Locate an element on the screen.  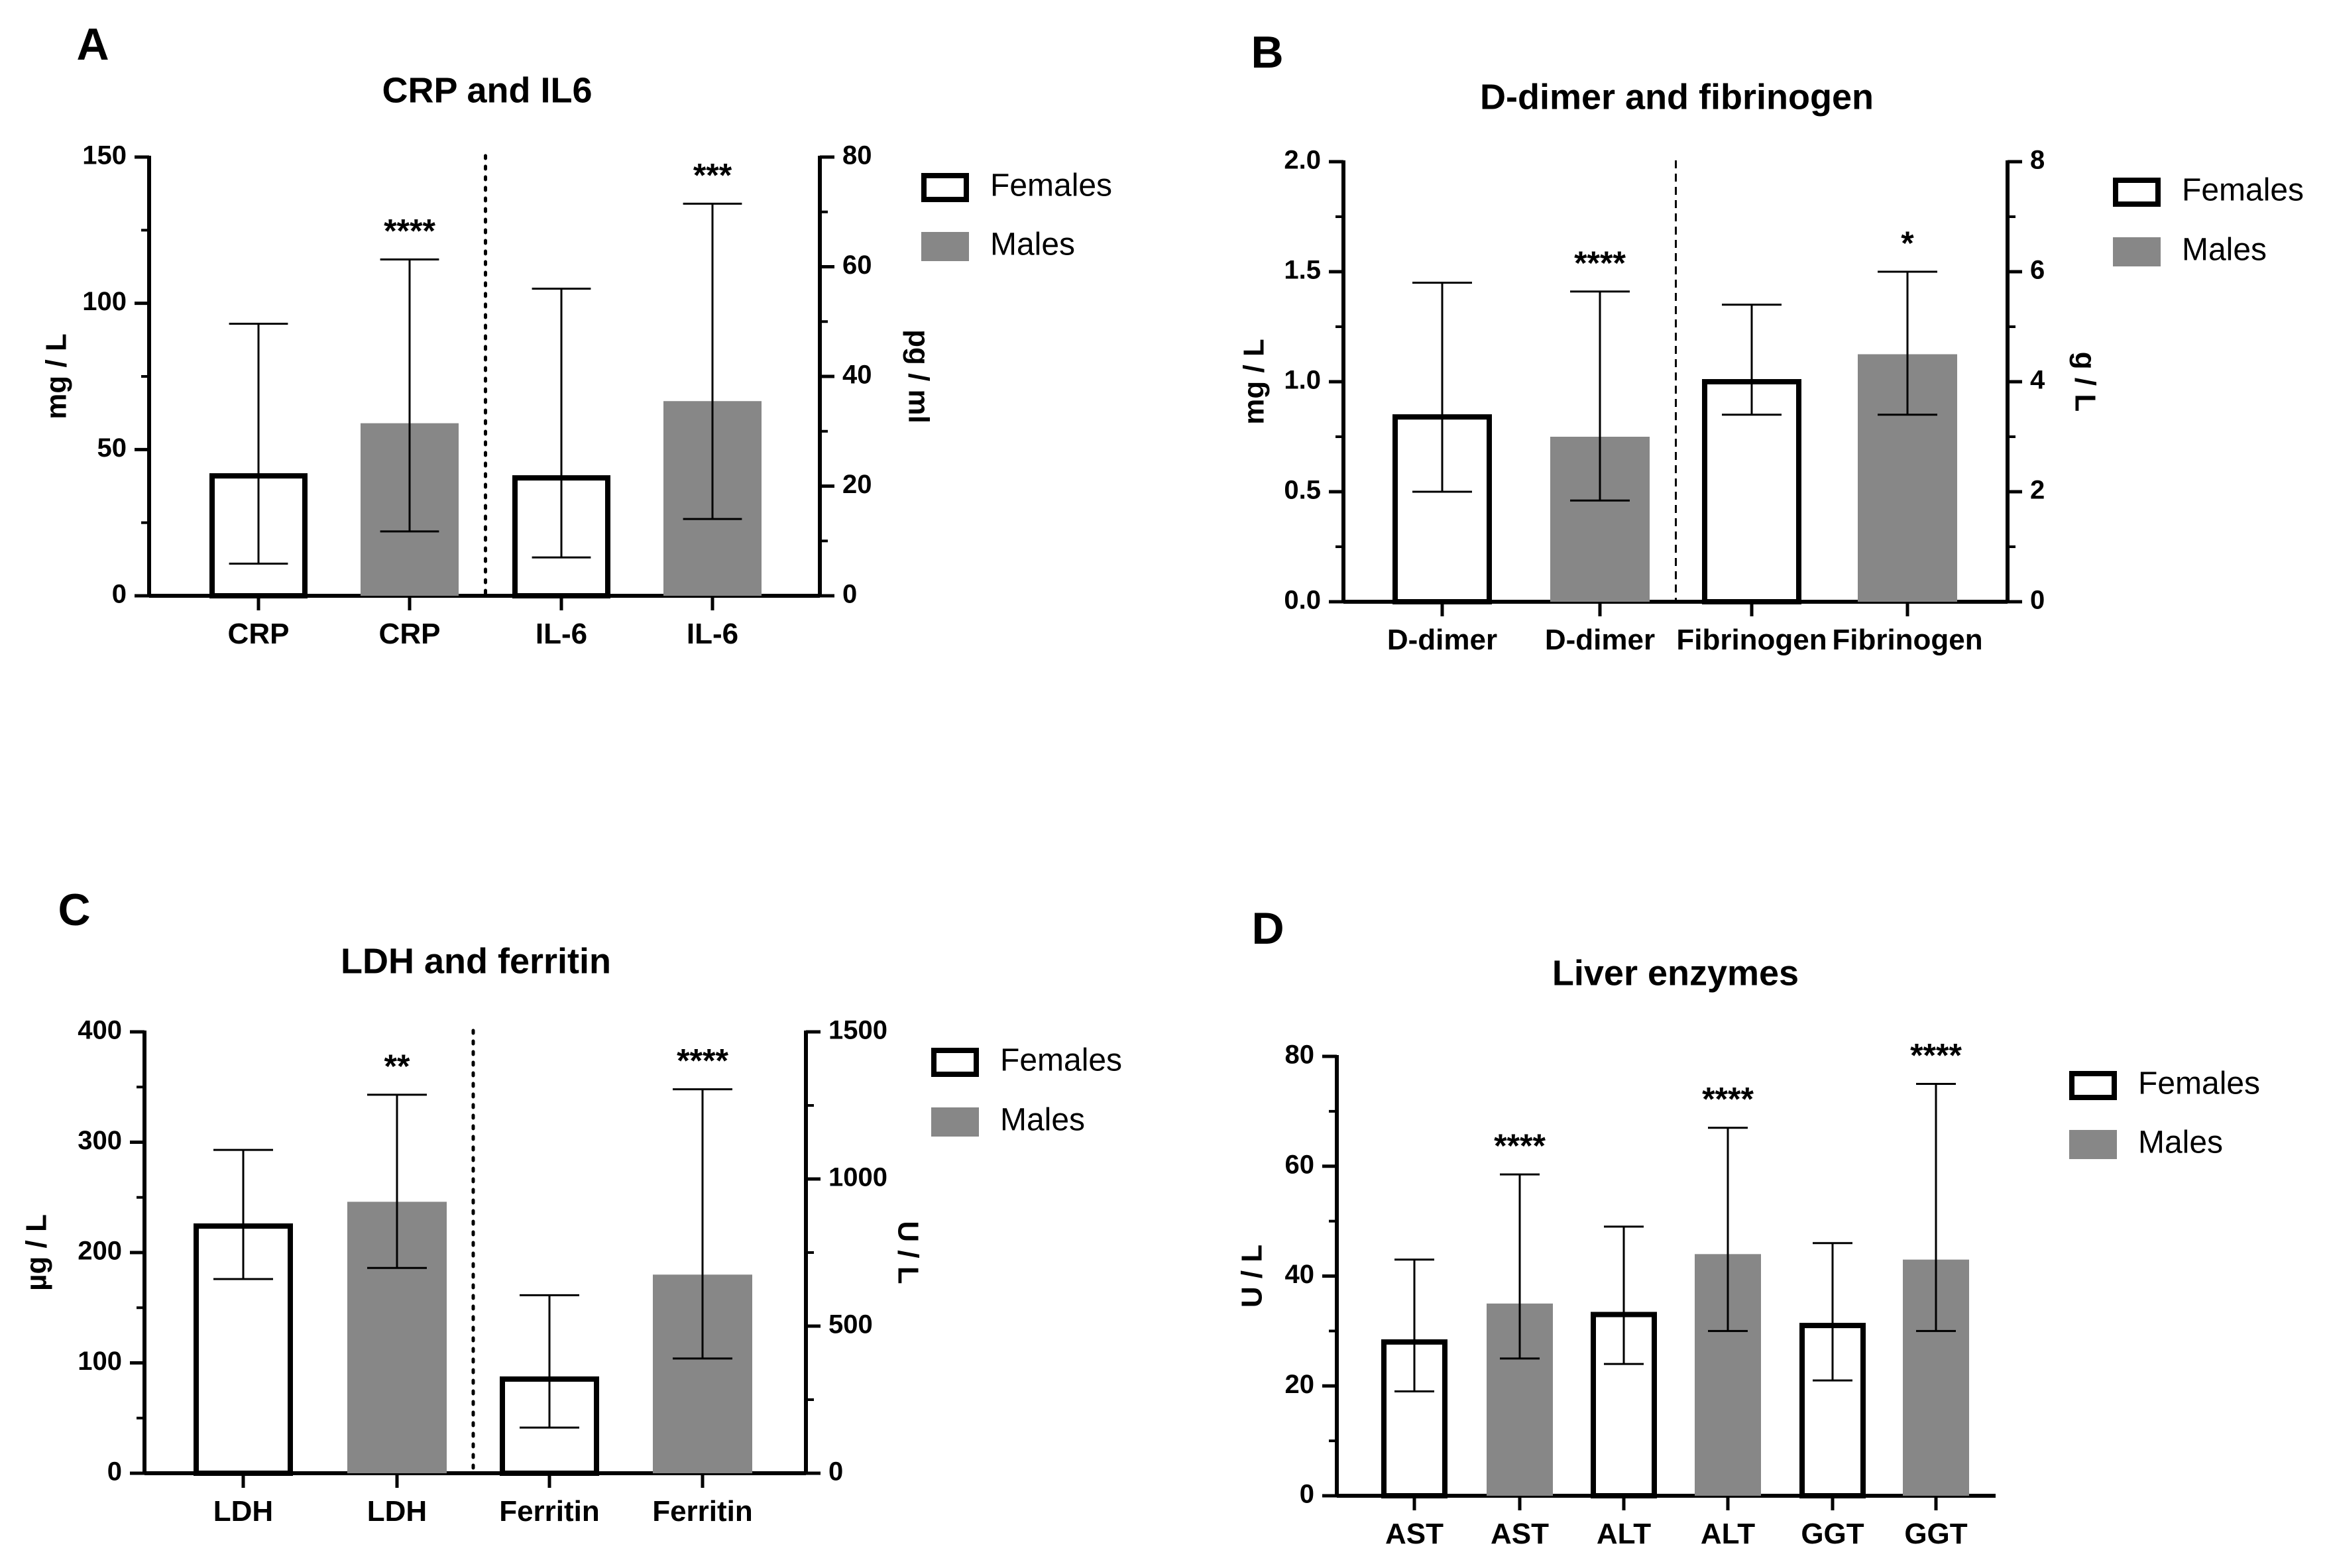
y-tick-label-right: 1000 is located at coordinates (857, 1178).